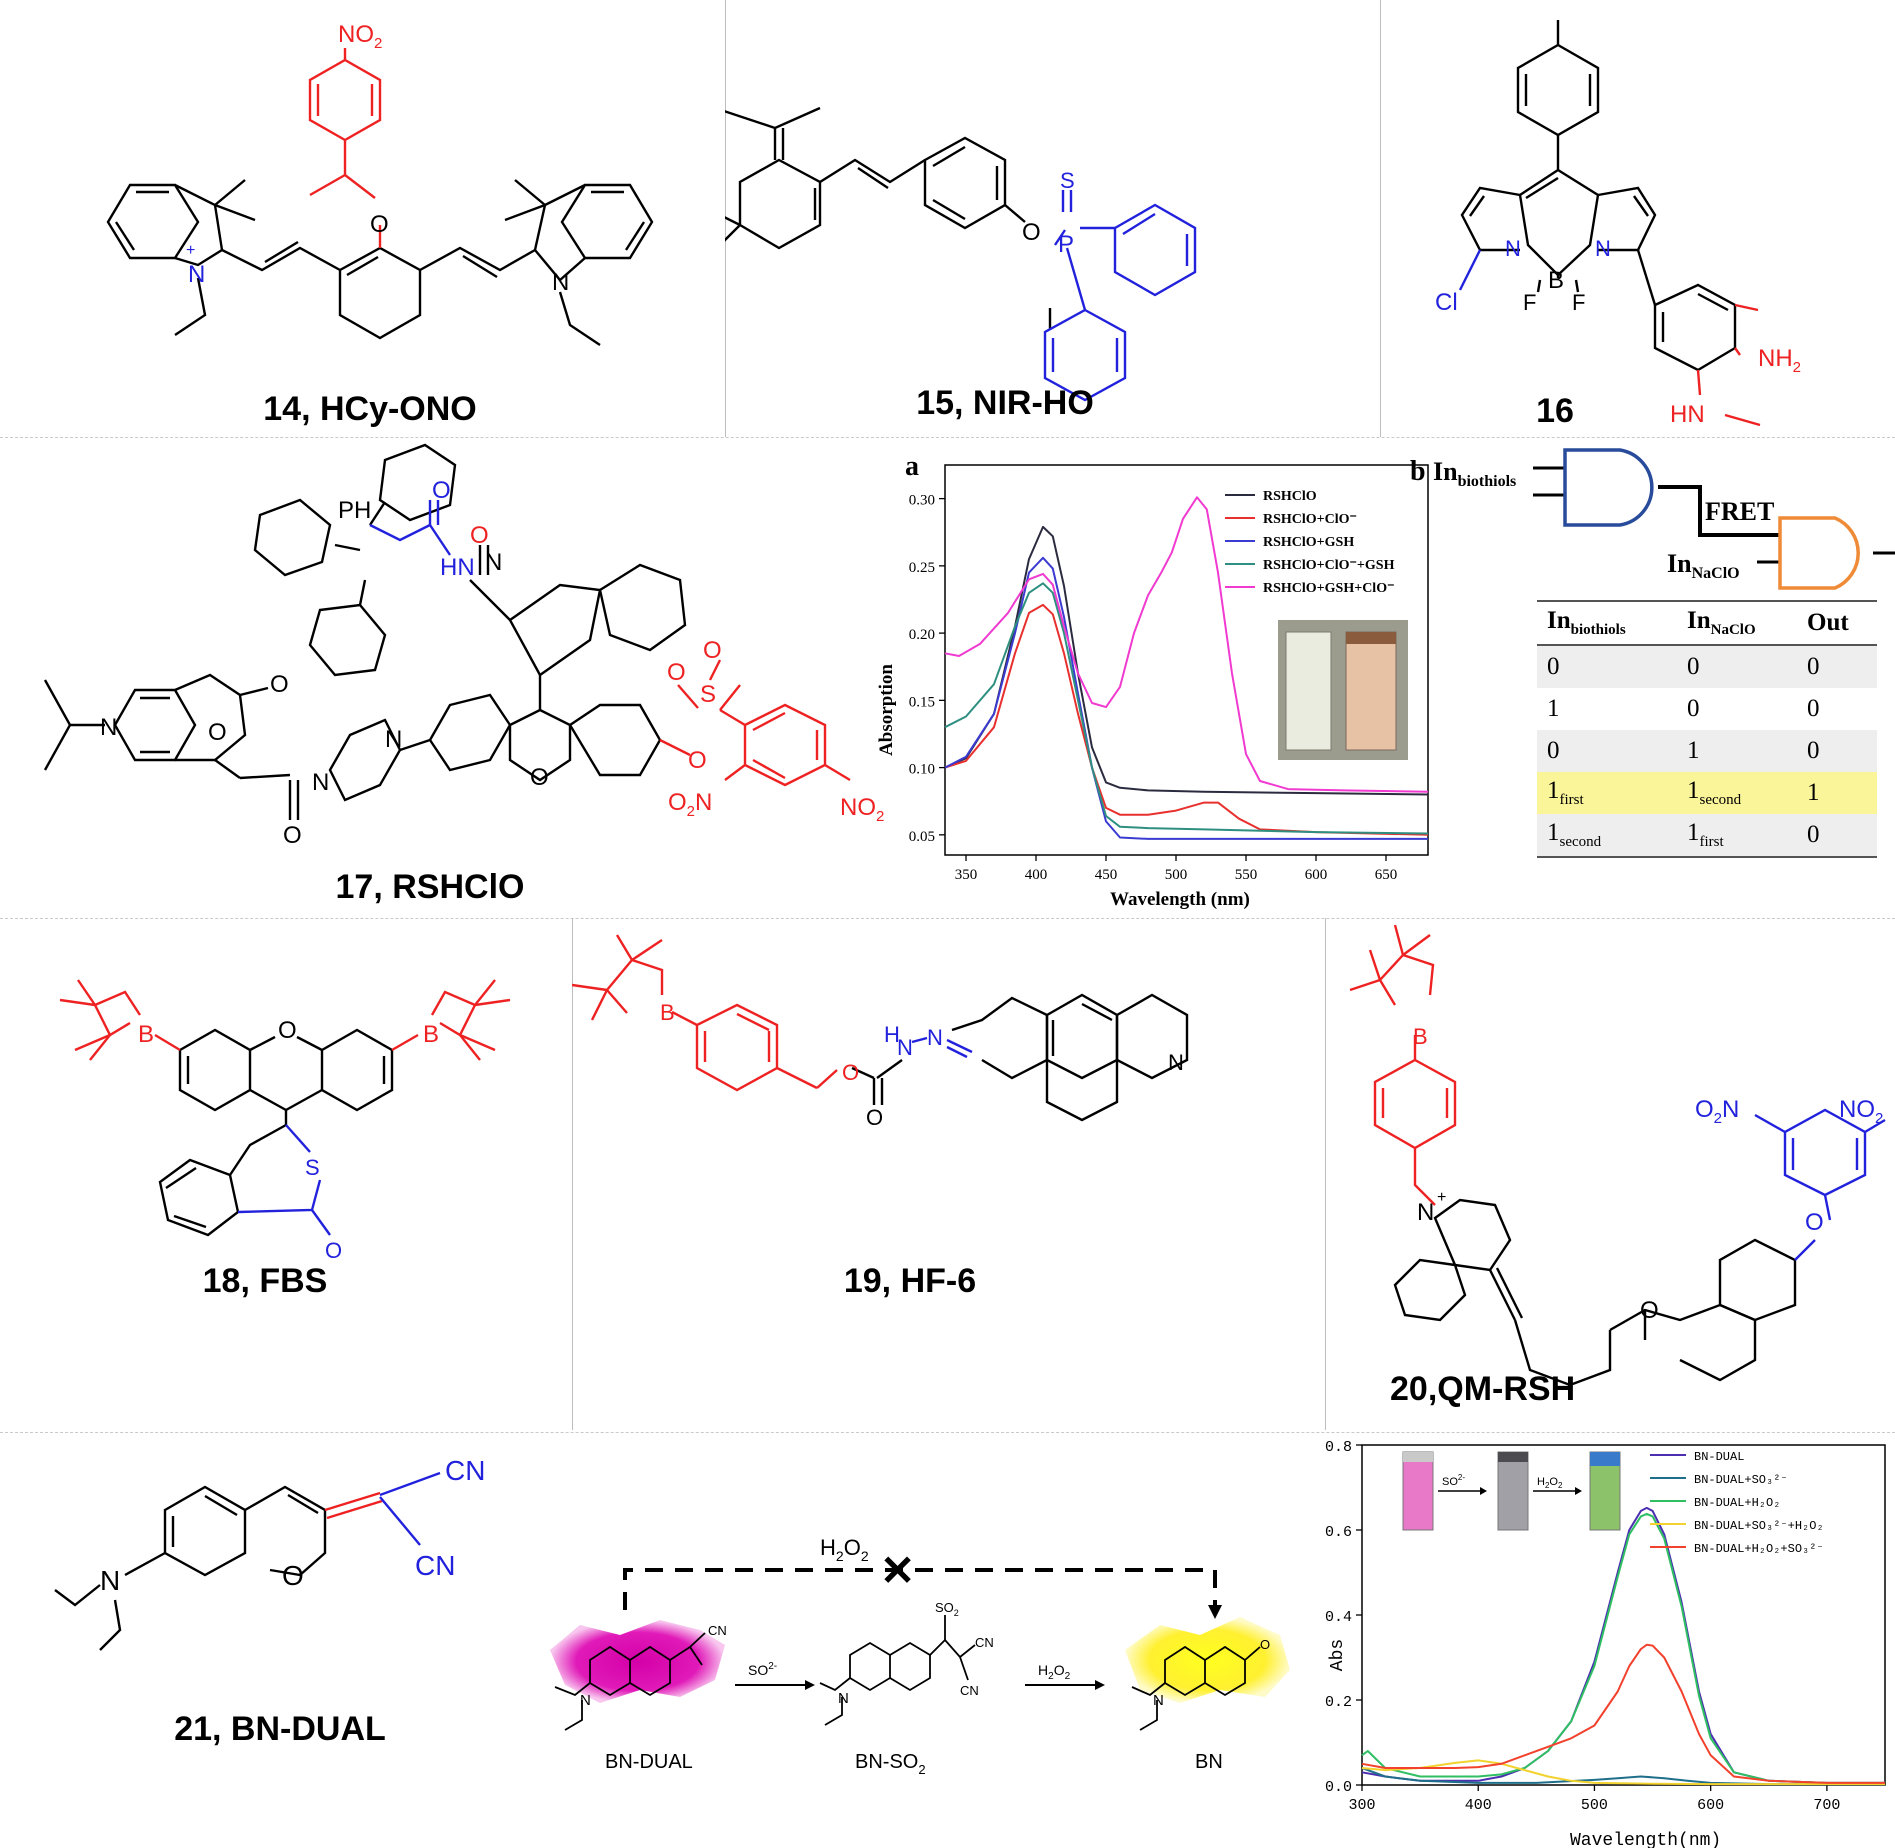  What do you see at coordinates (1453, 1480) in the screenshot?
I see `inset-so3: SO2-` at bounding box center [1453, 1480].